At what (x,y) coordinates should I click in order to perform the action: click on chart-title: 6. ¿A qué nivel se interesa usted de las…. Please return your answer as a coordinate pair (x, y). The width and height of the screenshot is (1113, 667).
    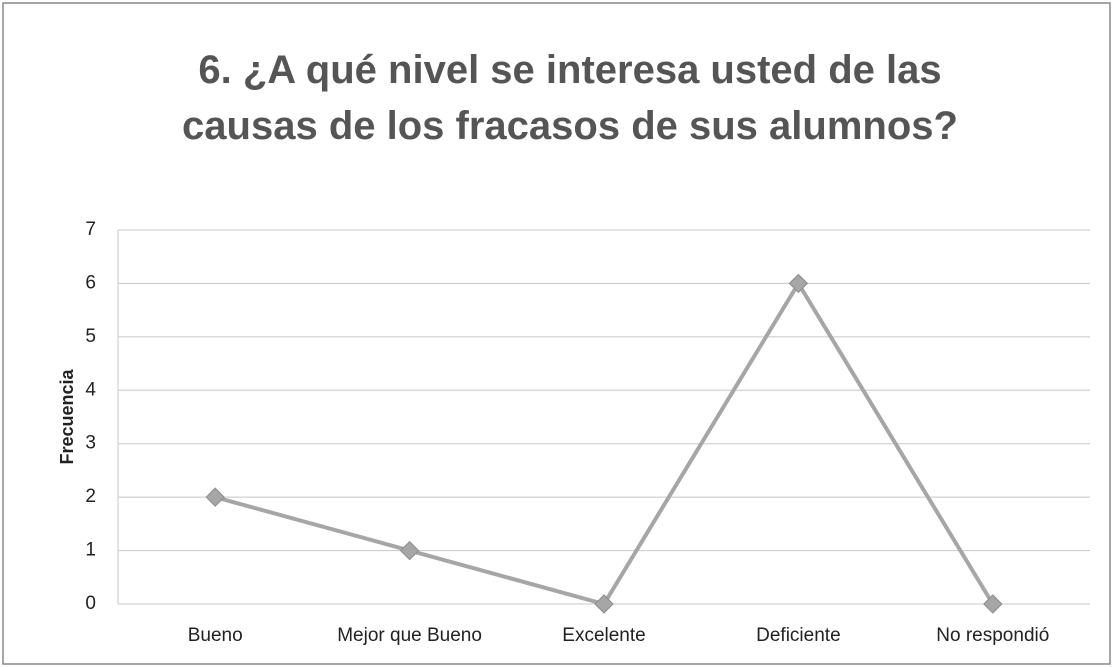
    Looking at the image, I should click on (570, 98).